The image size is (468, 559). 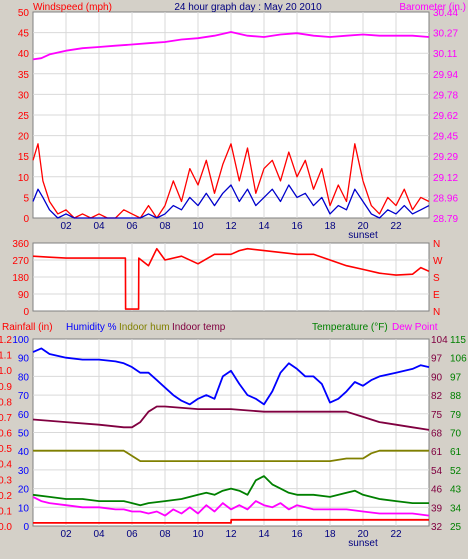 I want to click on windspeed-line, so click(x=231, y=181).